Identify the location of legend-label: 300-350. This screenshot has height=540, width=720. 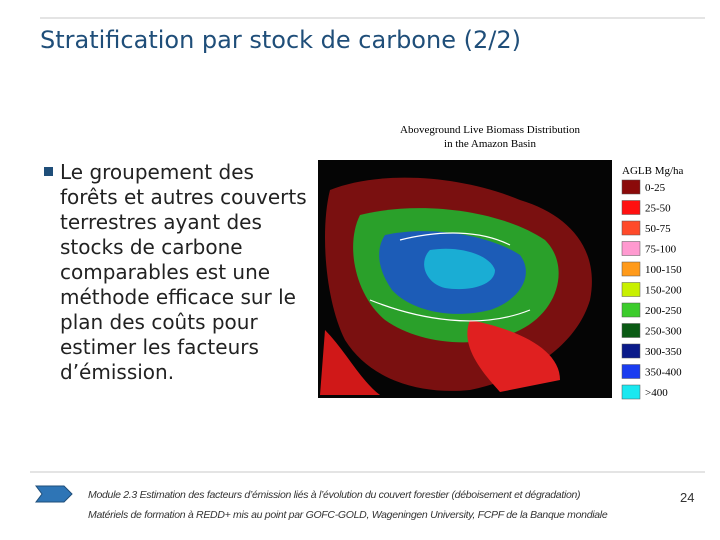
(663, 352).